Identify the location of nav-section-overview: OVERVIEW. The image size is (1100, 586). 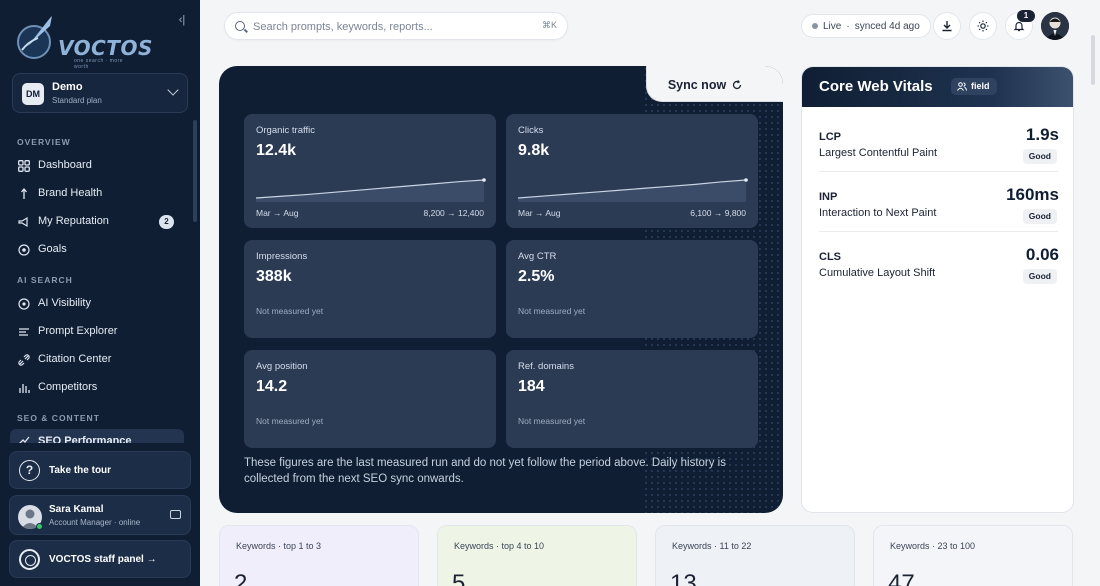
(44, 142).